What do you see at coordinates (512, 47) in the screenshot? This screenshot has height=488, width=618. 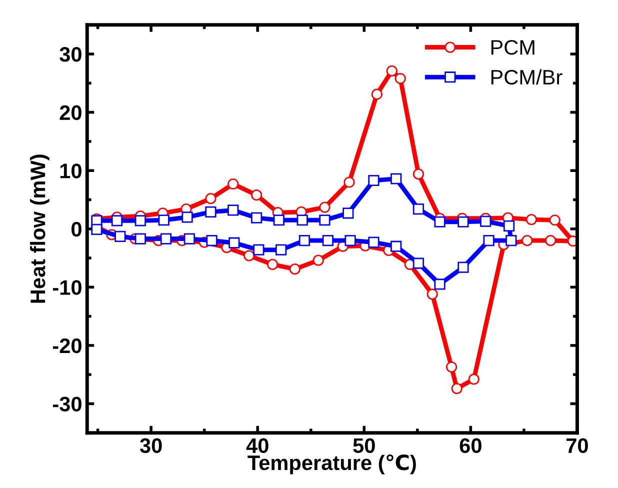 I see `legend-label: PCM` at bounding box center [512, 47].